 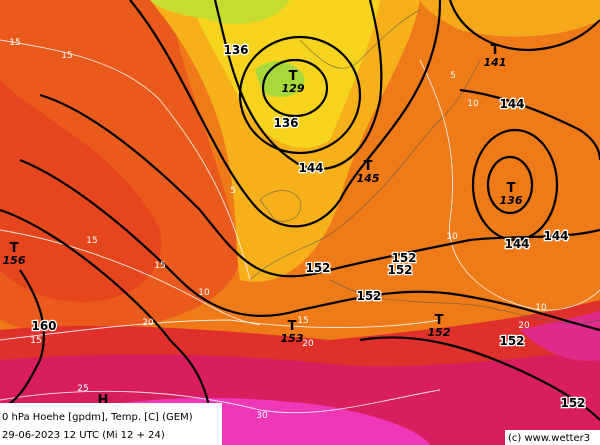 What do you see at coordinates (292, 338) in the screenshot?
I see `center-value: 153` at bounding box center [292, 338].